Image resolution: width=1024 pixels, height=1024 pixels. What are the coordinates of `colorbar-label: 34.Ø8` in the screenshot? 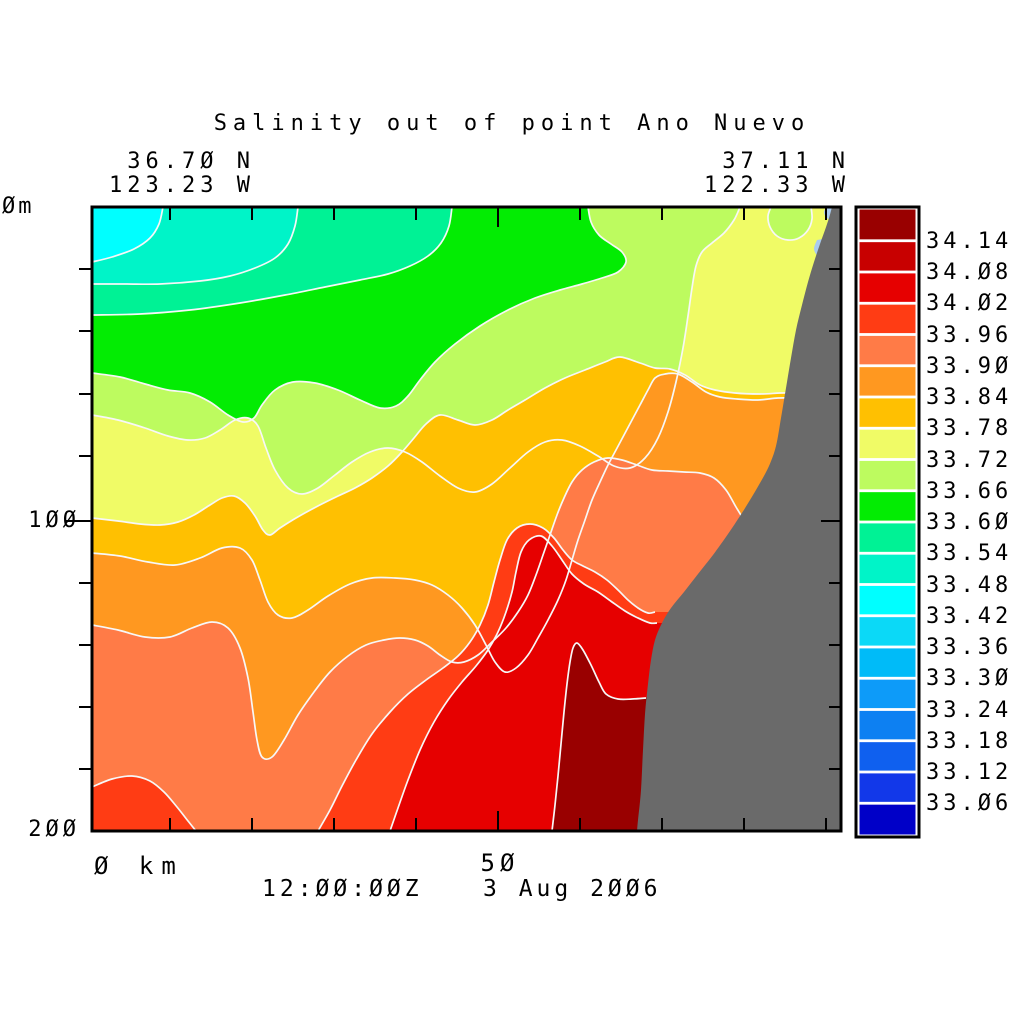 It's located at (969, 272).